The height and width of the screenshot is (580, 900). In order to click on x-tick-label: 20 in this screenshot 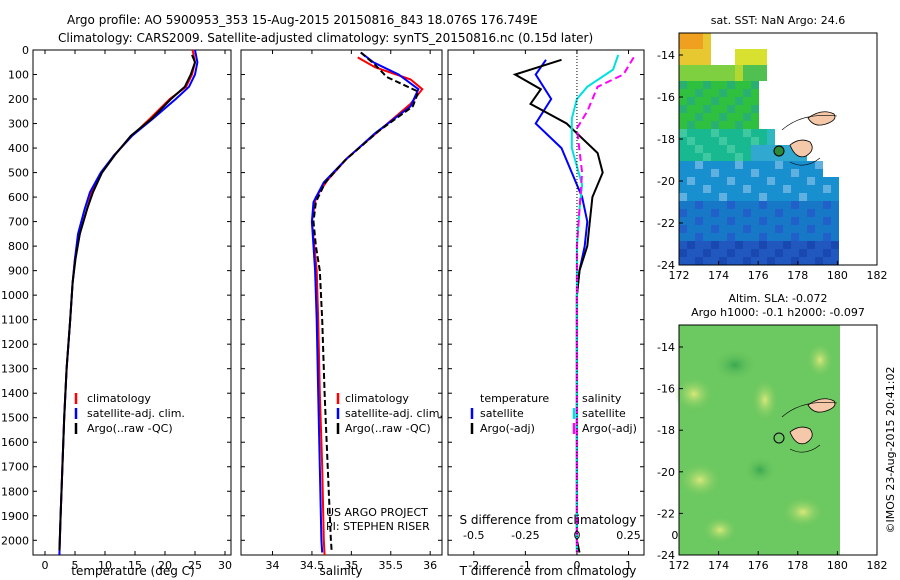, I will do `click(165, 565)`.